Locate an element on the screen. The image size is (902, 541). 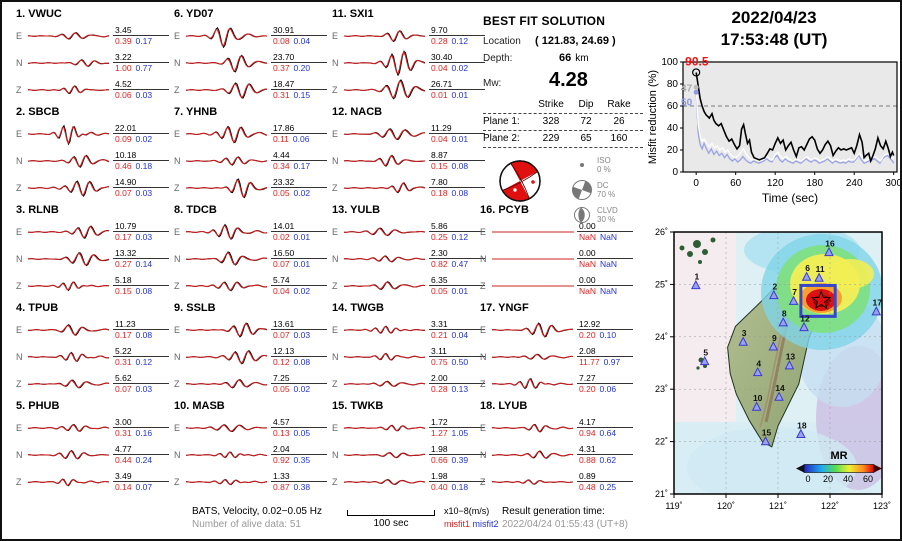
amplitude-value: 7.27 is located at coordinates (605, 378).